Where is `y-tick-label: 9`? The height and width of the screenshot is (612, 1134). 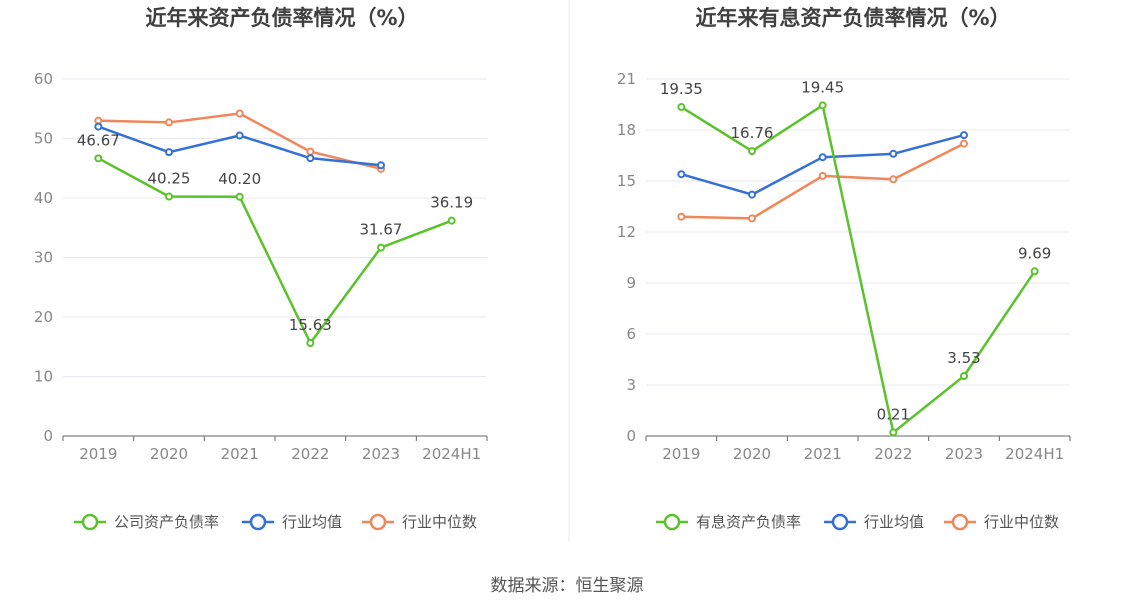
y-tick-label: 9 is located at coordinates (631, 283).